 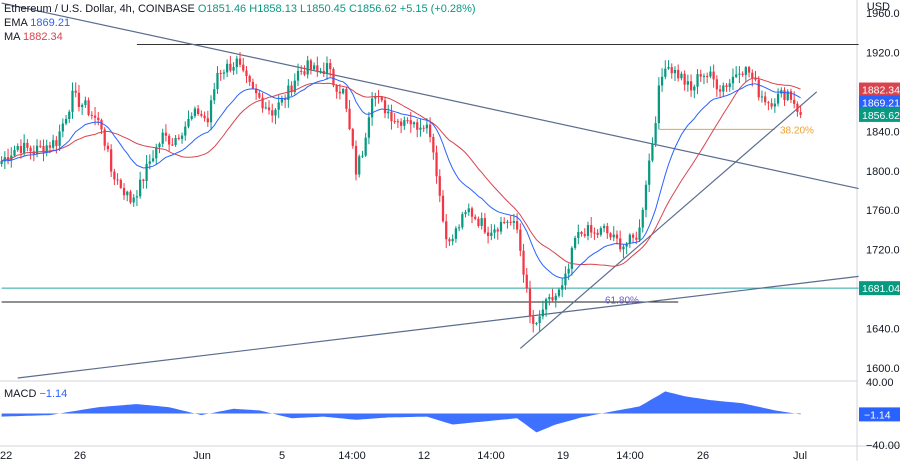 I want to click on fib-label: 61.80%, so click(x=622, y=301).